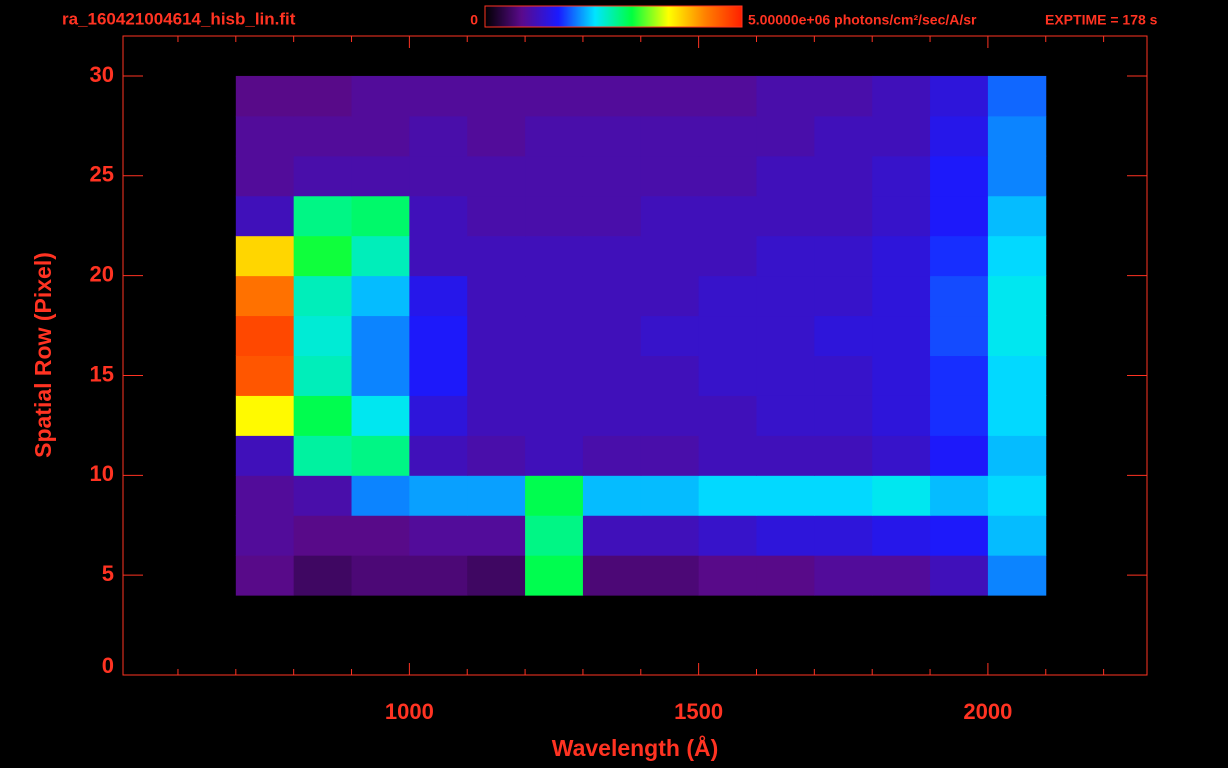 Image resolution: width=1228 pixels, height=768 pixels. I want to click on chart-title: ra_160421004614_hisb_lin.fit, so click(179, 18).